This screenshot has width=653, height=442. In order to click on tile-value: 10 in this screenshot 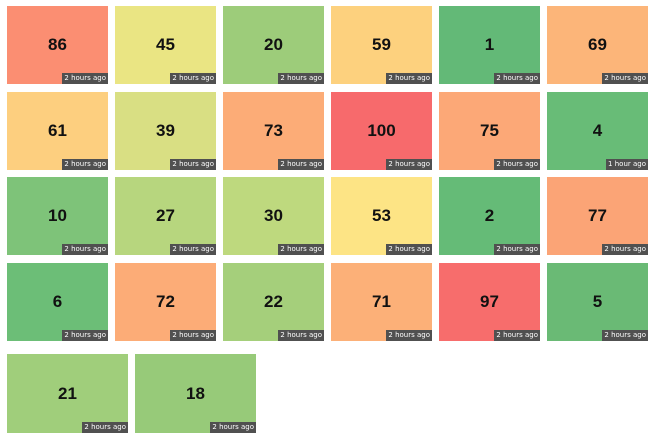, I will do `click(57, 215)`.